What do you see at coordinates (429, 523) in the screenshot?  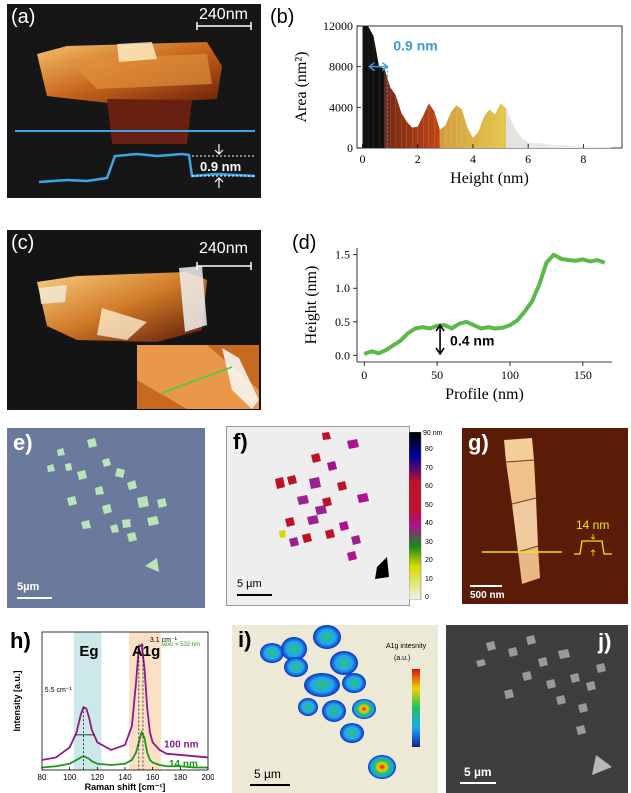 I see `colorbar-f-tick: 40` at bounding box center [429, 523].